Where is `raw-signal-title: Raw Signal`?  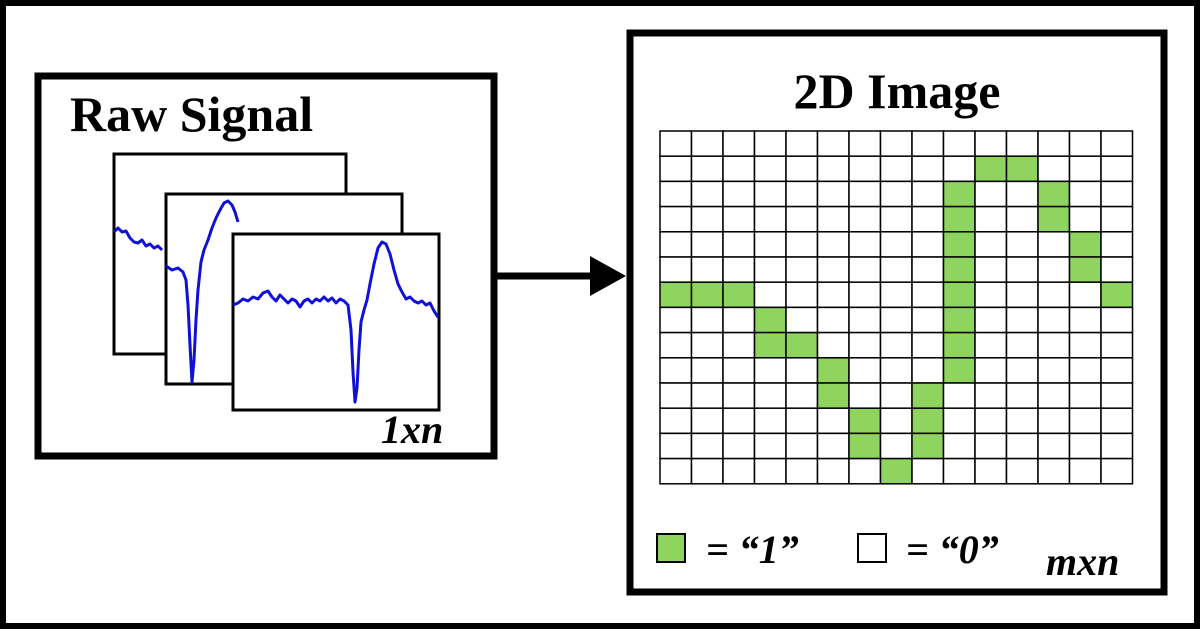
raw-signal-title: Raw Signal is located at coordinates (191, 114).